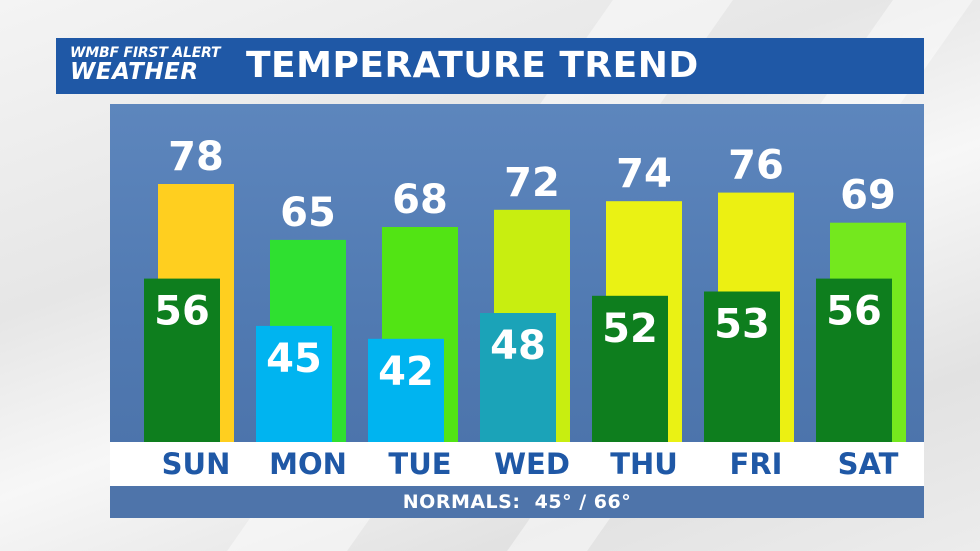 The image size is (980, 551). Describe the element at coordinates (518, 377) in the screenshot. I see `low-bar-wed` at that location.